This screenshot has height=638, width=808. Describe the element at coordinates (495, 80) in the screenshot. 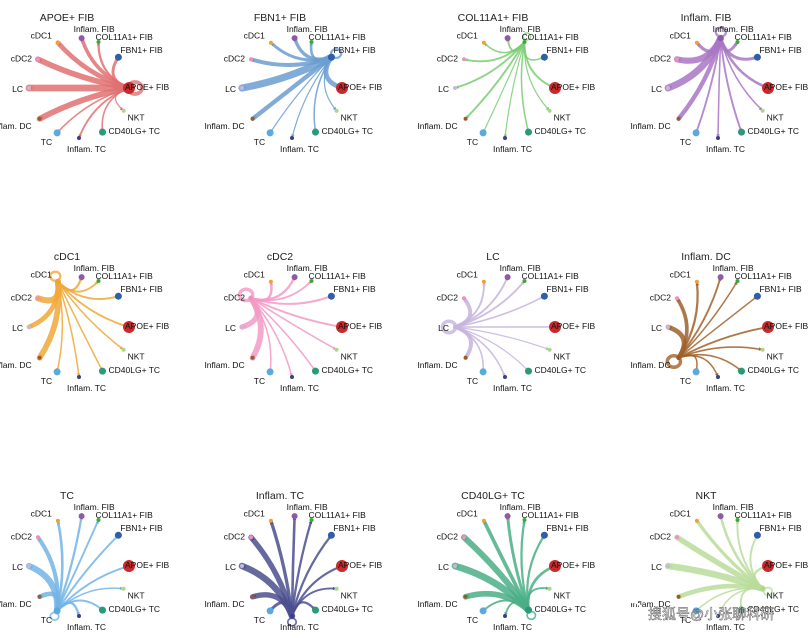

I see `edge-col11a1-fib-to-inflam-dc` at that location.